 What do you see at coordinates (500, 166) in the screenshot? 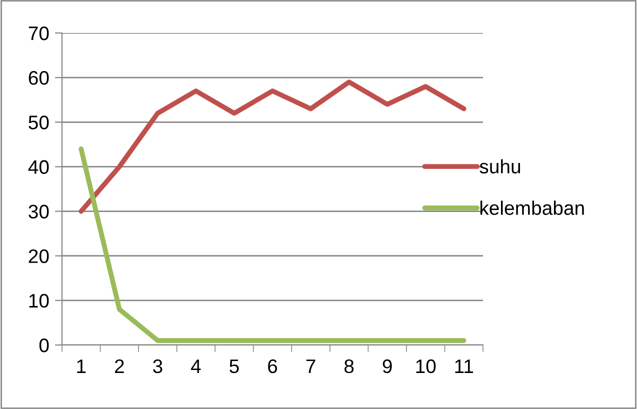
I see `legend-label: suhu` at bounding box center [500, 166].